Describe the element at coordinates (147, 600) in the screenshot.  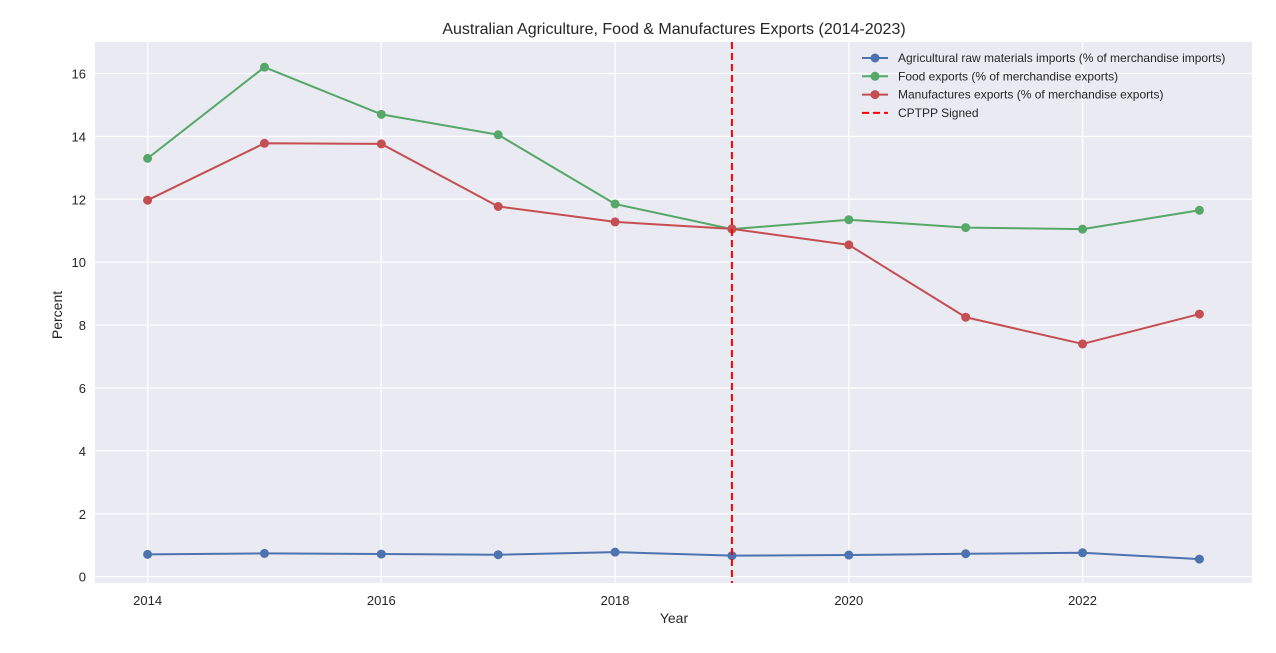
I see `x-tick-label: 2014` at that location.